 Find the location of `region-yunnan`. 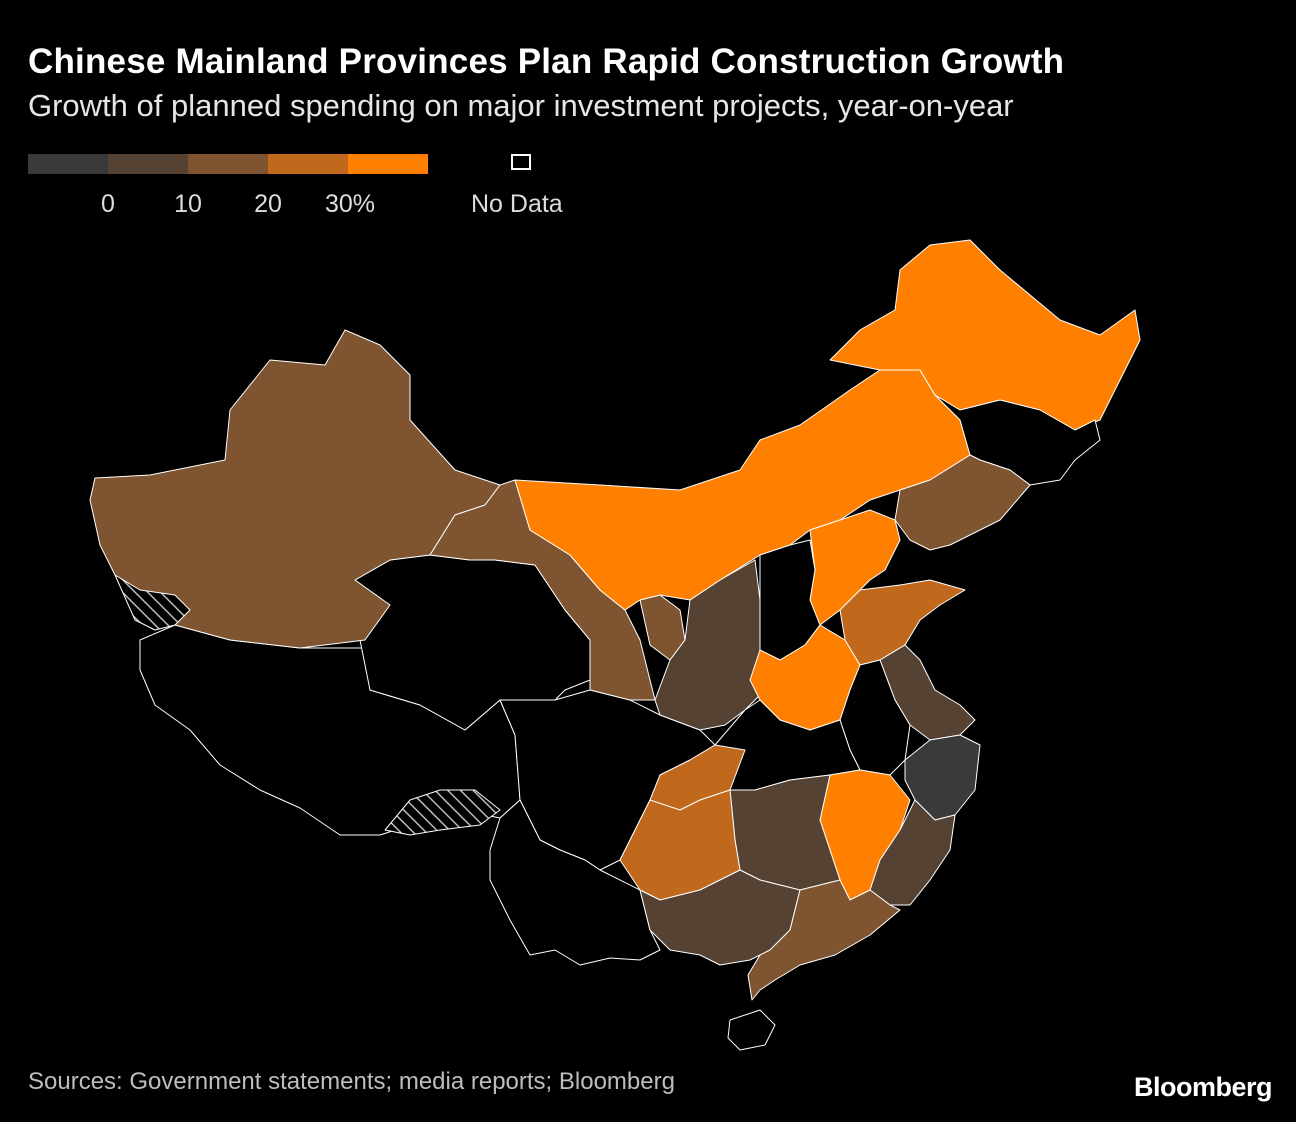

region-yunnan is located at coordinates (575, 882).